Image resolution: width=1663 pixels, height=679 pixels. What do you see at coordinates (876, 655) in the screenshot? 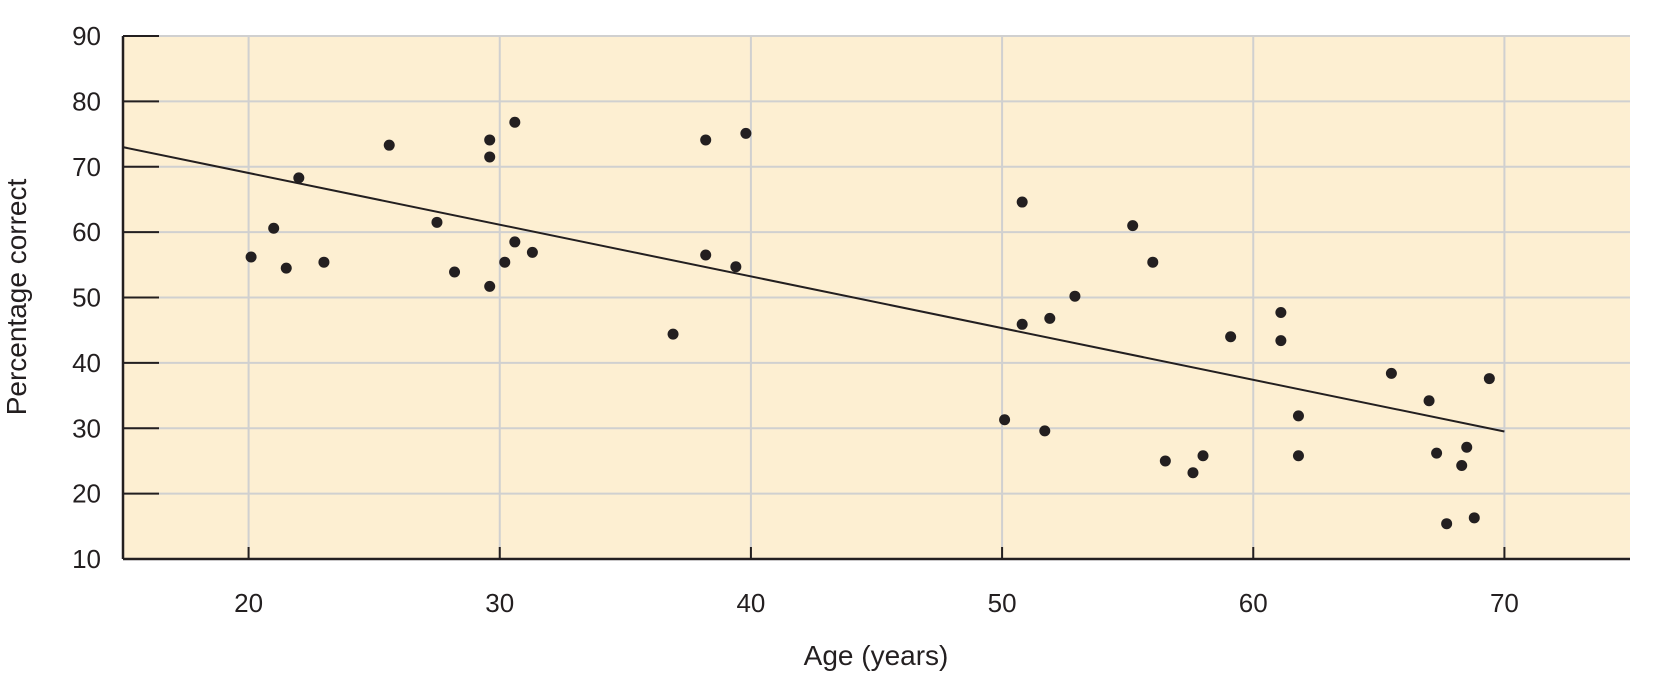
I see `x-axis-title: Age (years)` at bounding box center [876, 655].